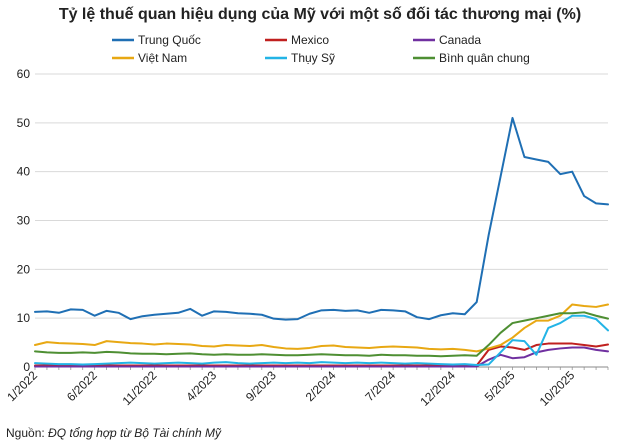 This screenshot has height=447, width=640. I want to click on source-prefix: Nguồn:, so click(25, 433).